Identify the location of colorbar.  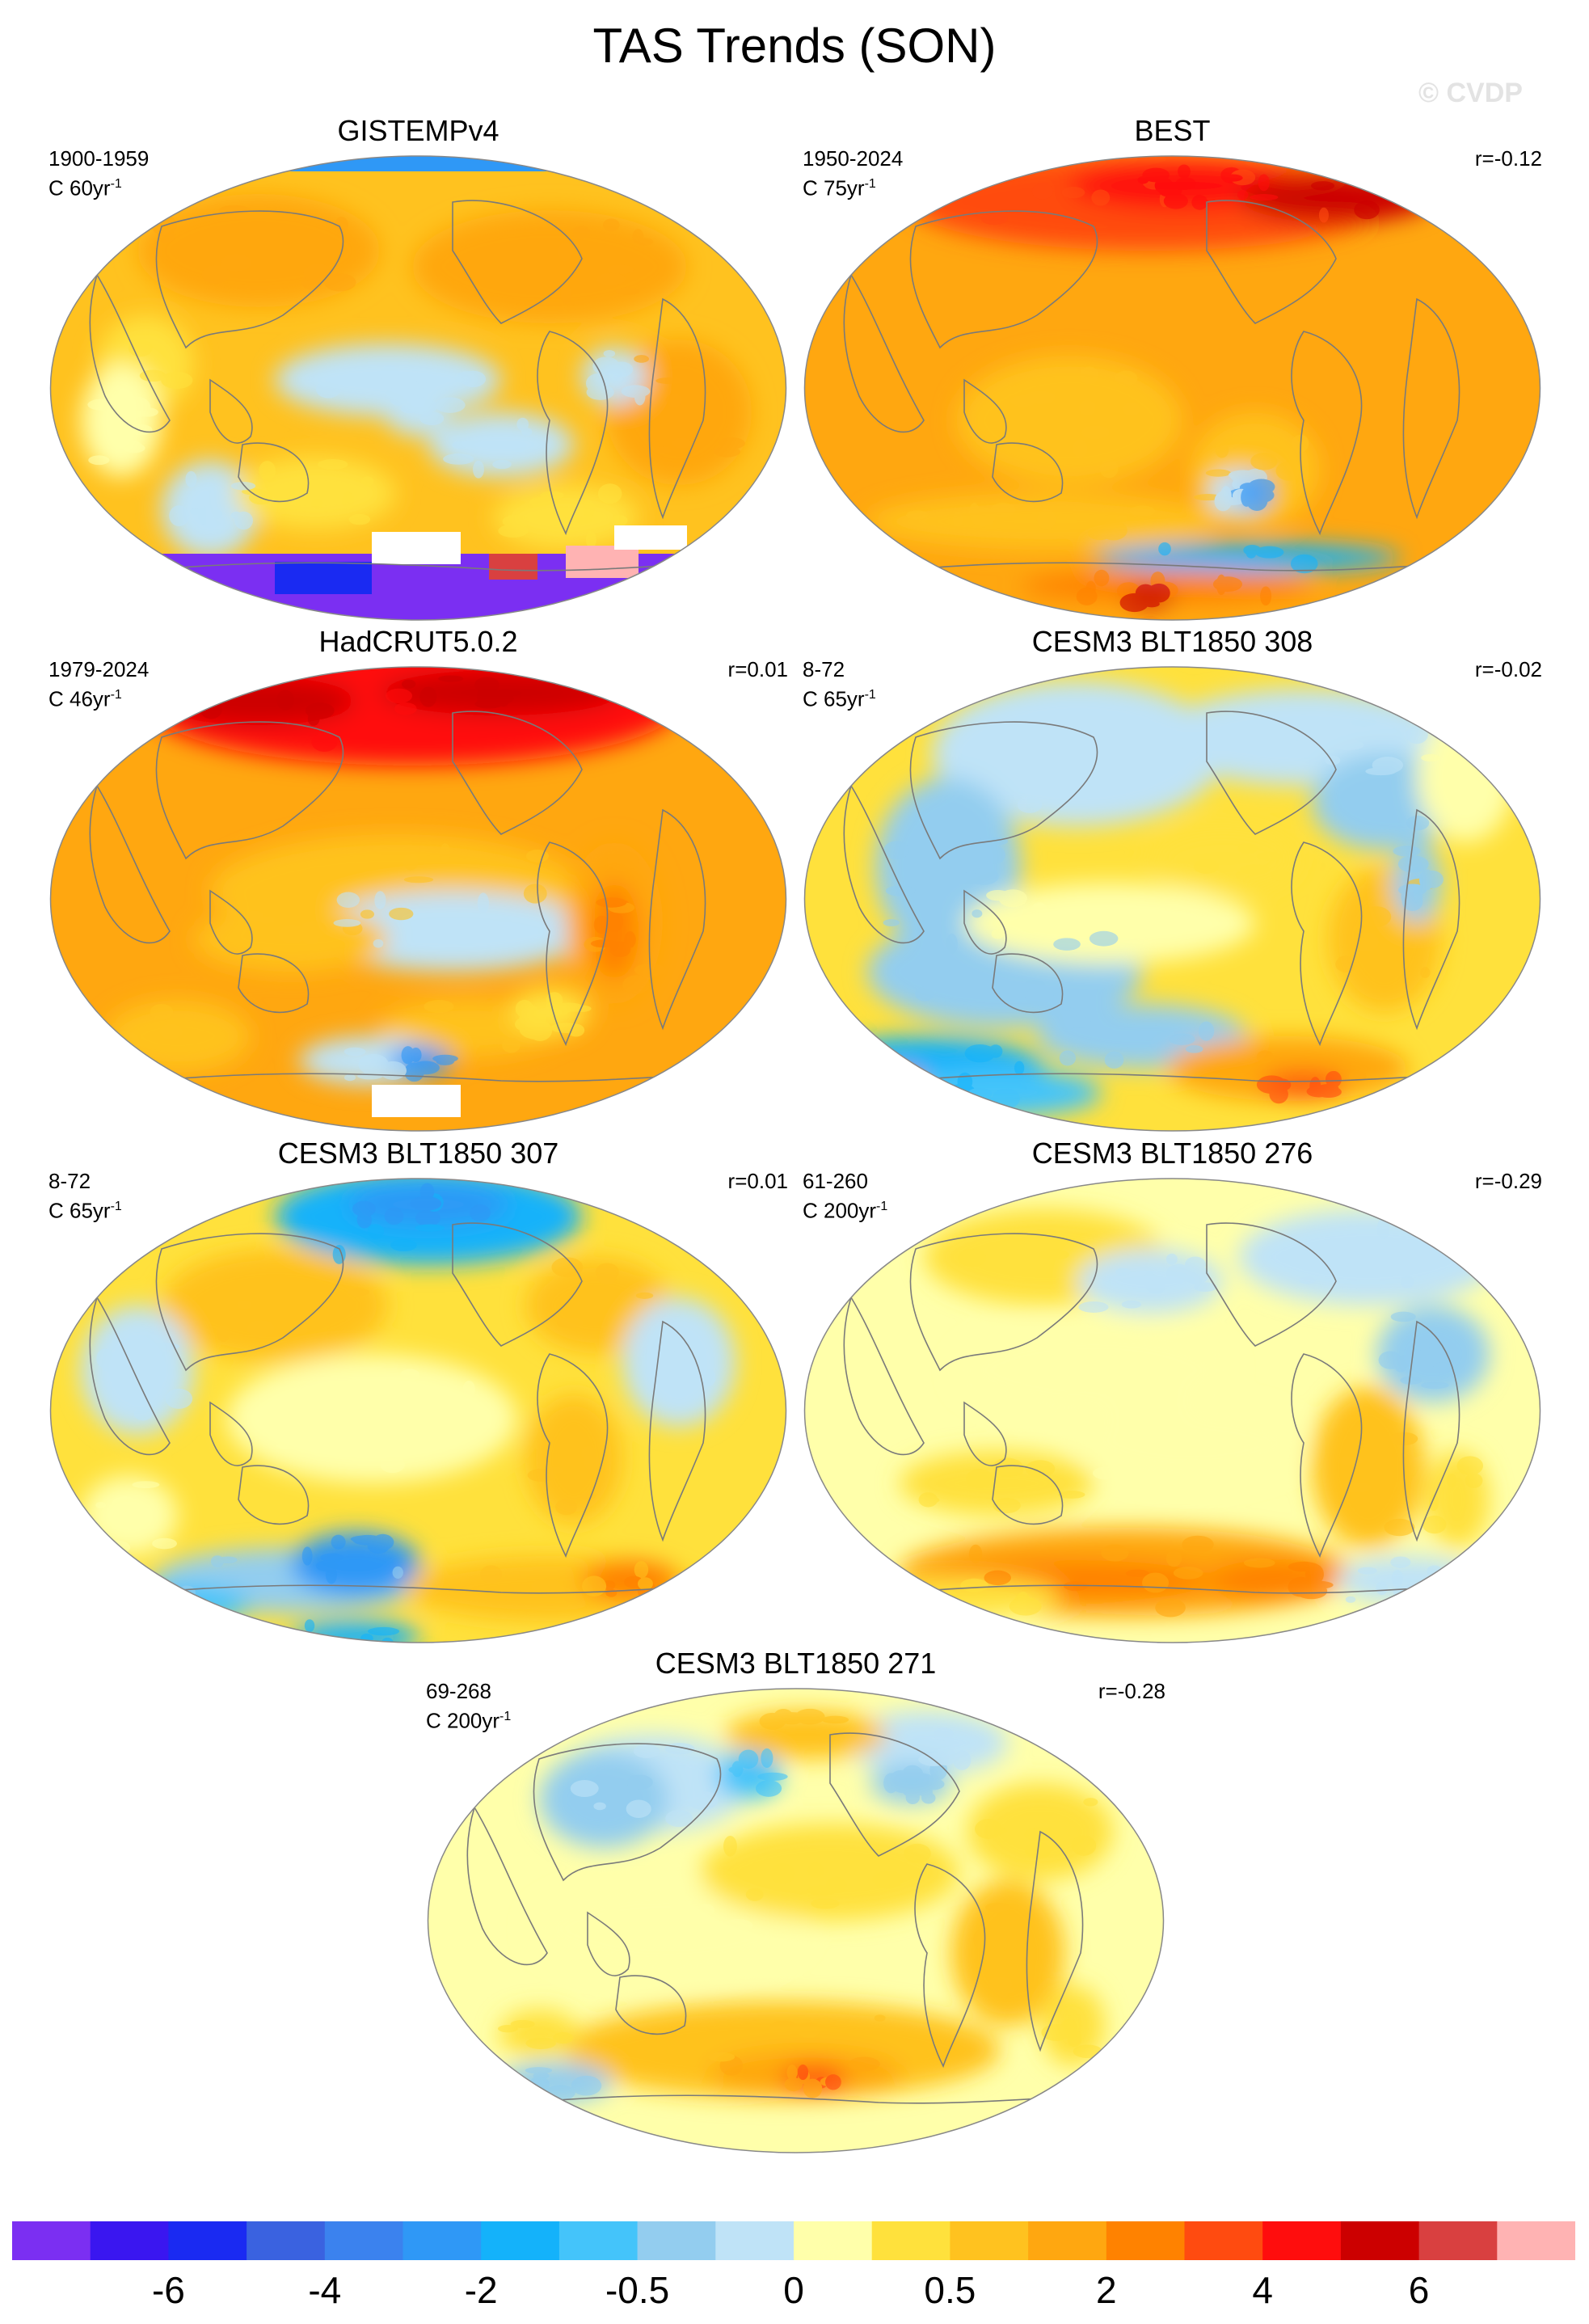
(793, 2240).